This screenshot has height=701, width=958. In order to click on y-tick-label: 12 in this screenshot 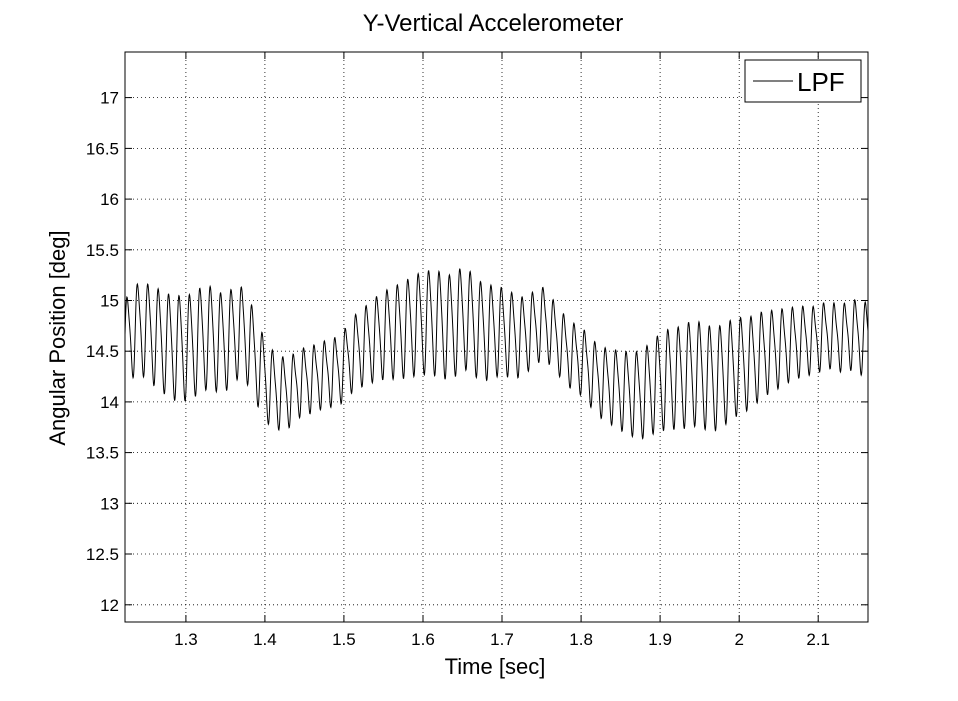, I will do `click(109, 605)`.